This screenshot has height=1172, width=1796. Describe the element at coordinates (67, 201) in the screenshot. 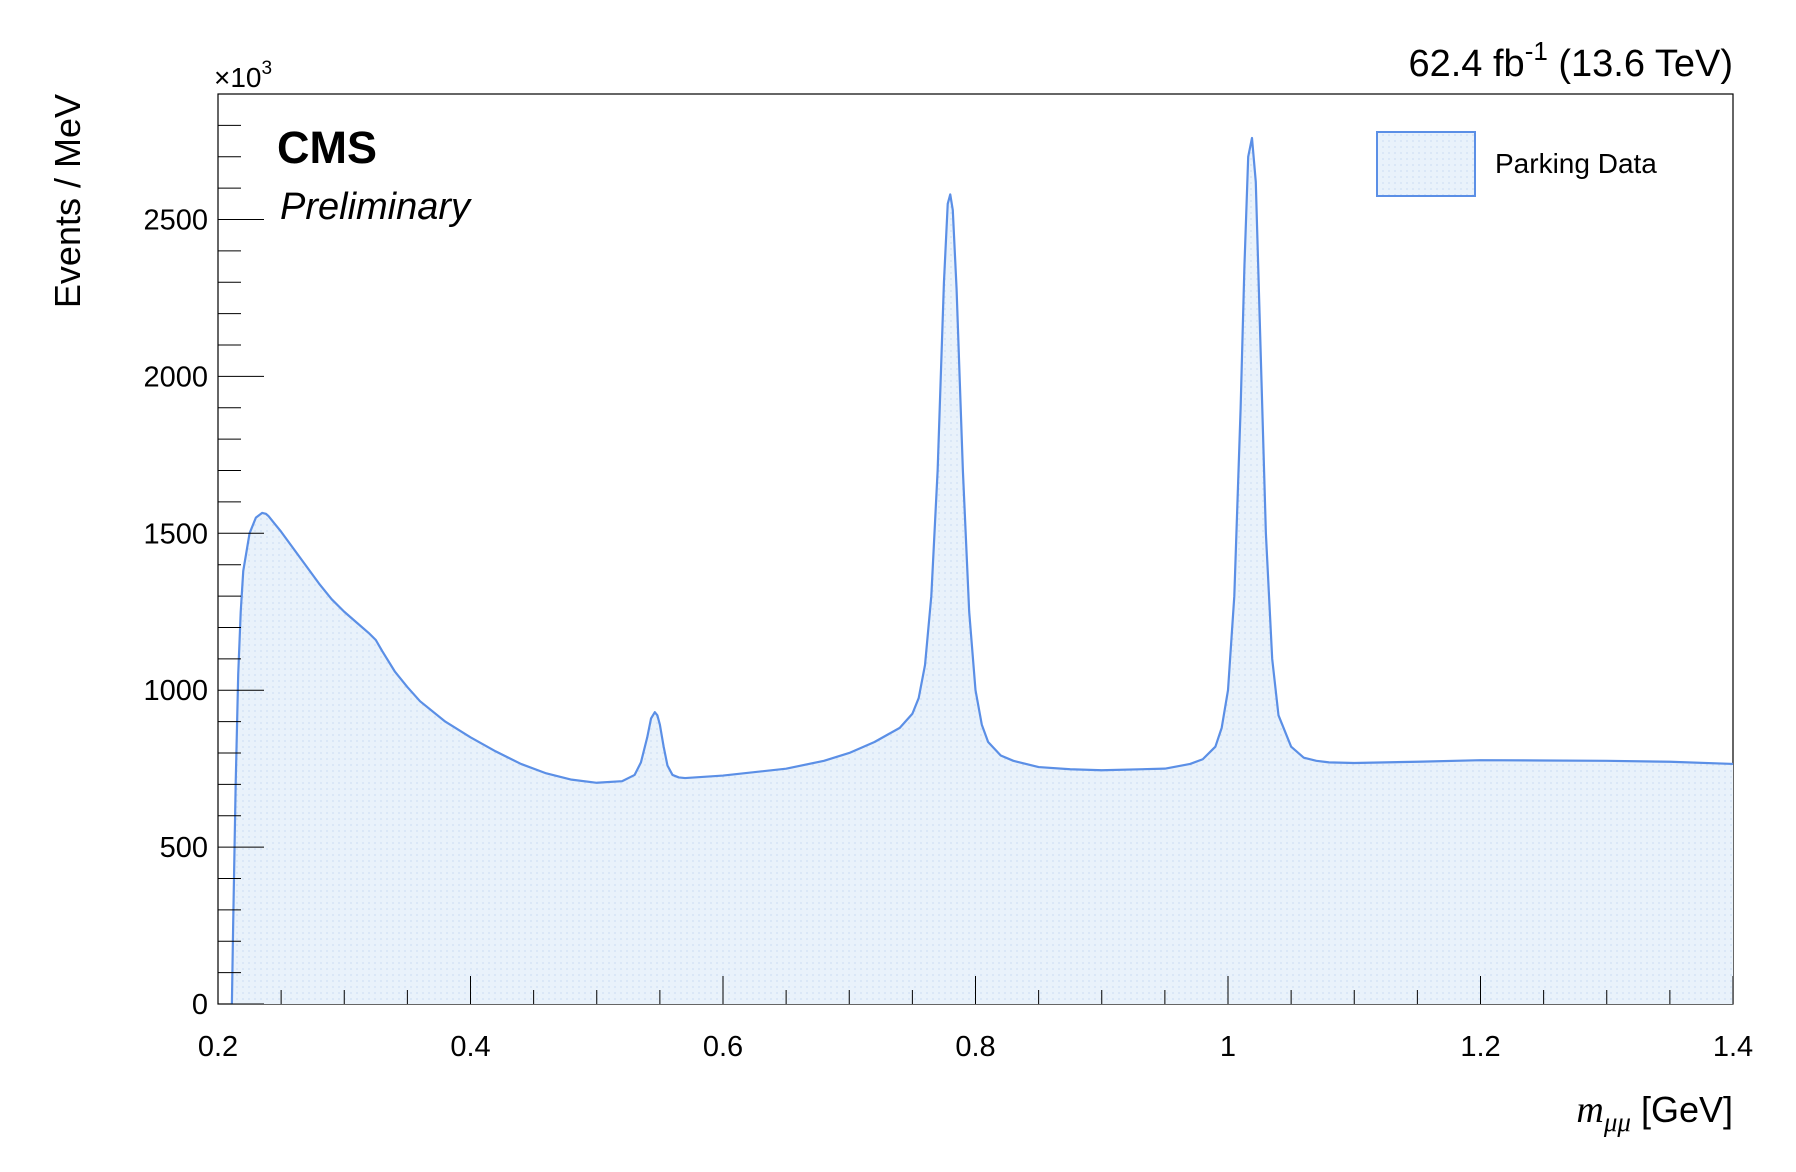

I see `y-axis-title: Events / MeV` at that location.